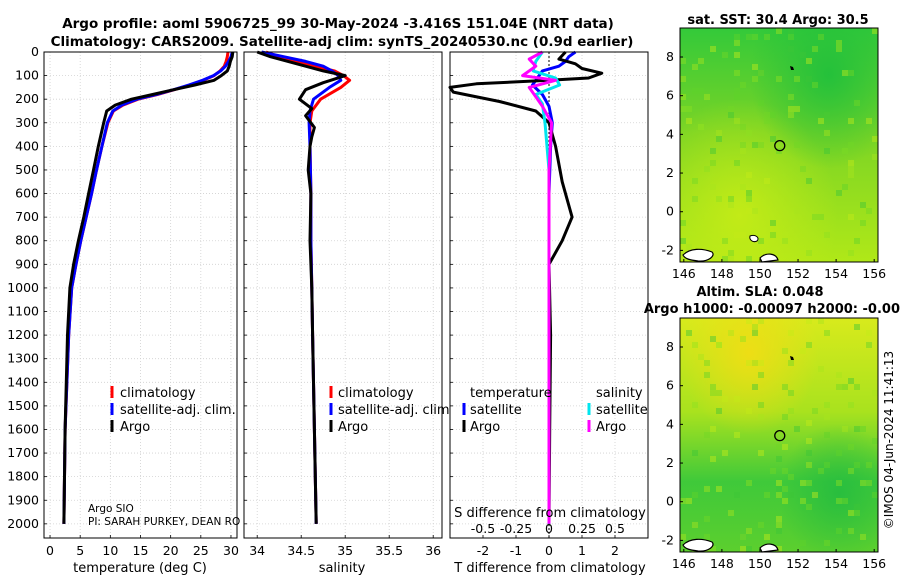 Image resolution: width=900 pixels, height=580 pixels. I want to click on legend-satellite-adj: satellite-adj. clim., so click(396, 410).